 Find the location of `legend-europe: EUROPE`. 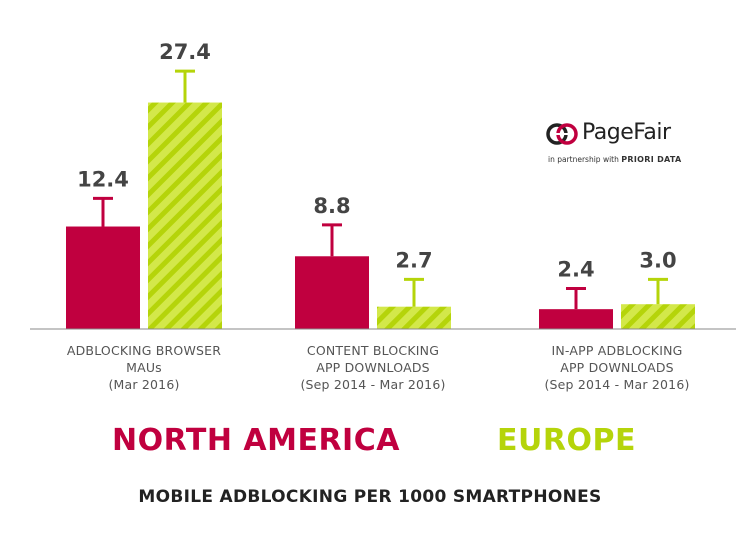

legend-europe: EUROPE is located at coordinates (566, 440).